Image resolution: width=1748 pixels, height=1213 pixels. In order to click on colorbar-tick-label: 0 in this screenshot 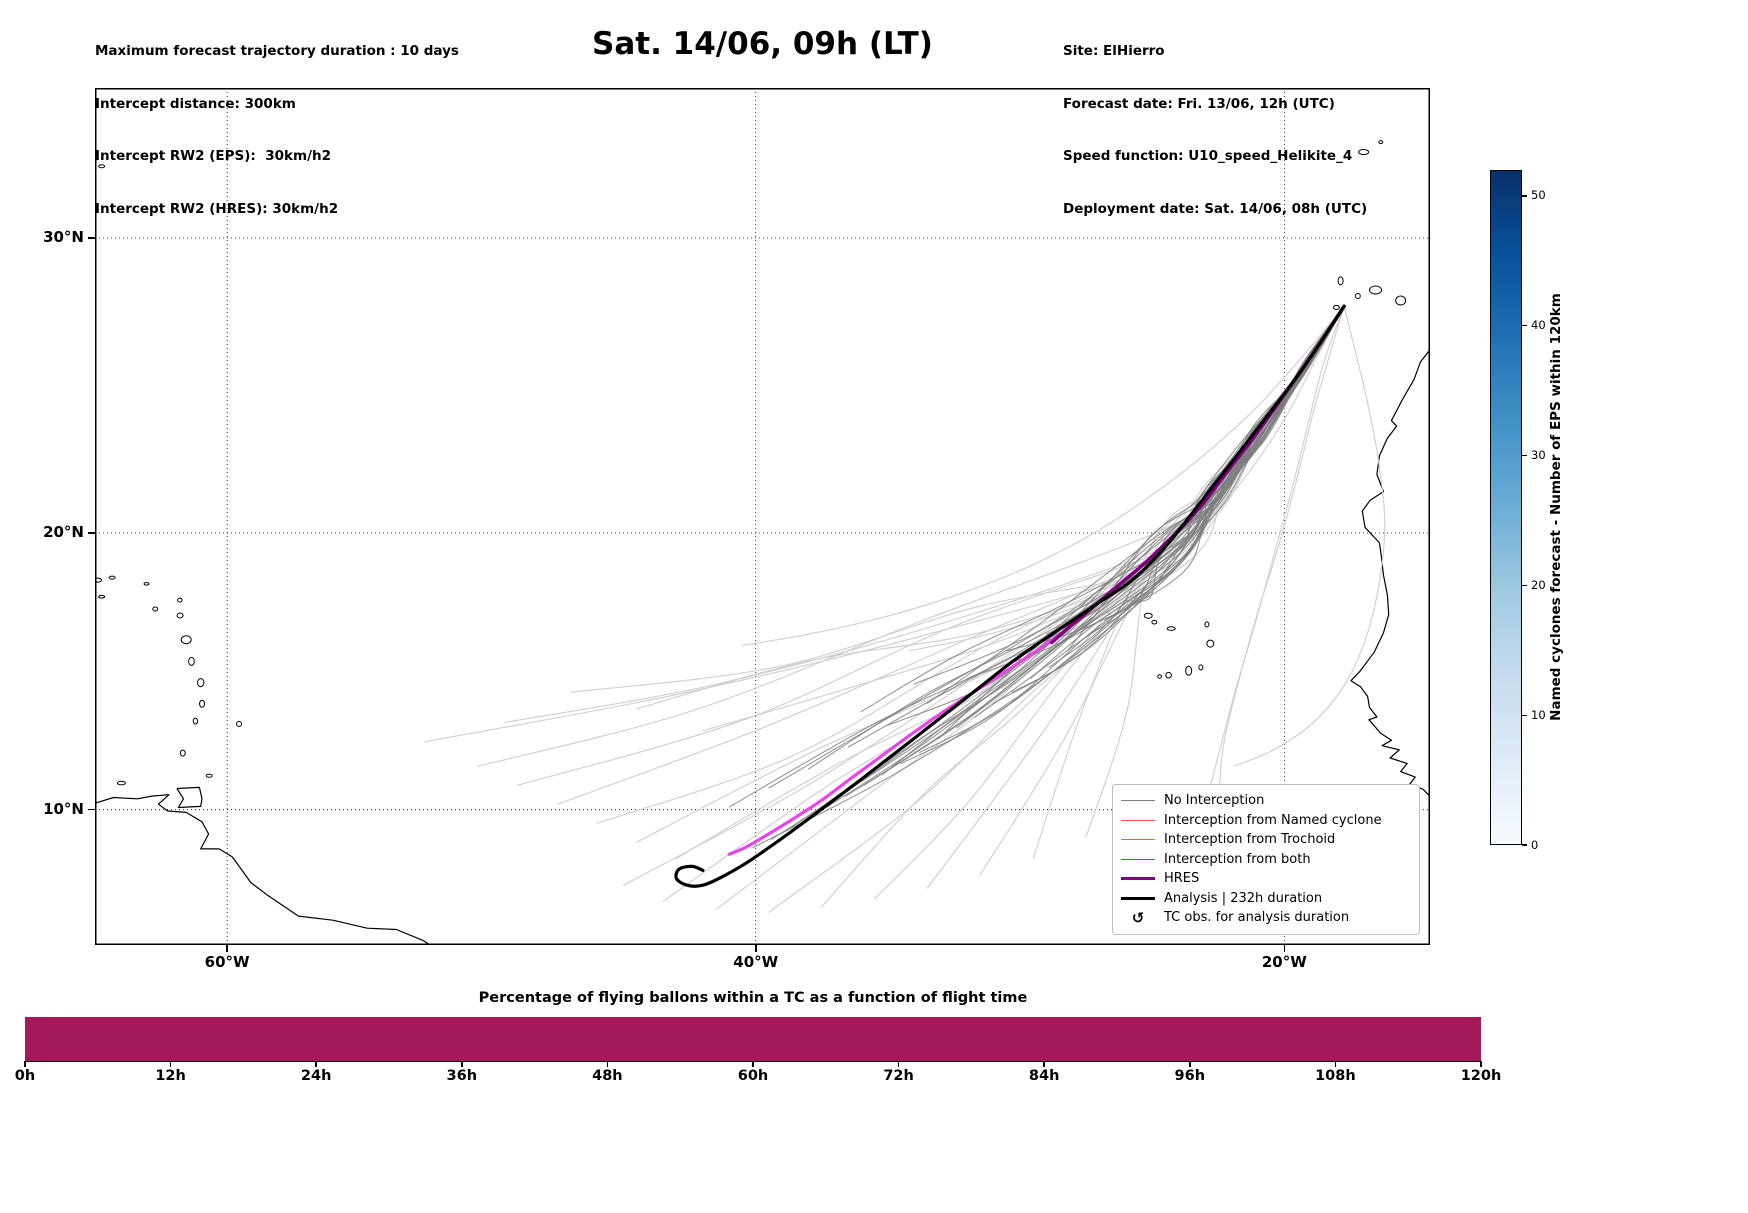, I will do `click(1535, 844)`.